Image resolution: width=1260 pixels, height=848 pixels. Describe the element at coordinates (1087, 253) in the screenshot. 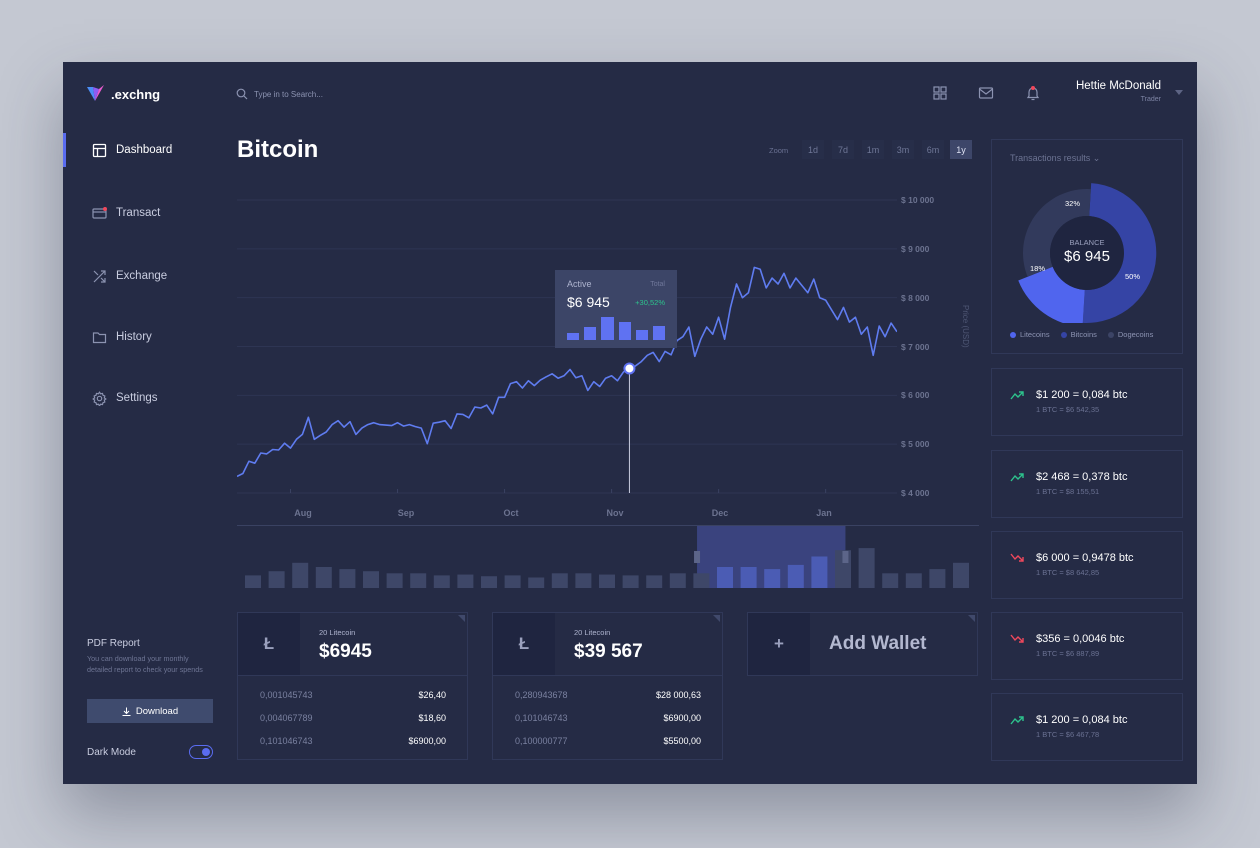

I see `balance-donut-chart` at that location.